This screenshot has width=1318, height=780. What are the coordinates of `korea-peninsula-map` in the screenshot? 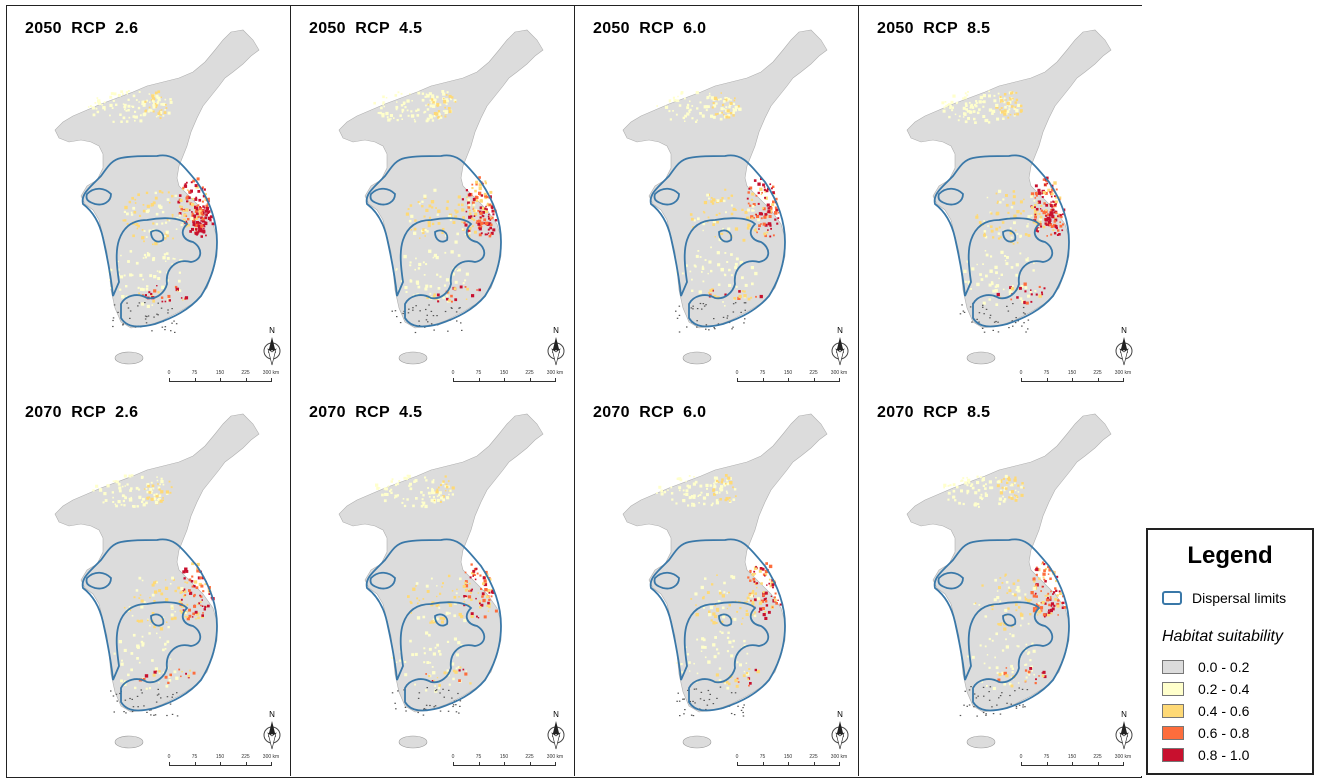 It's located at (725, 581).